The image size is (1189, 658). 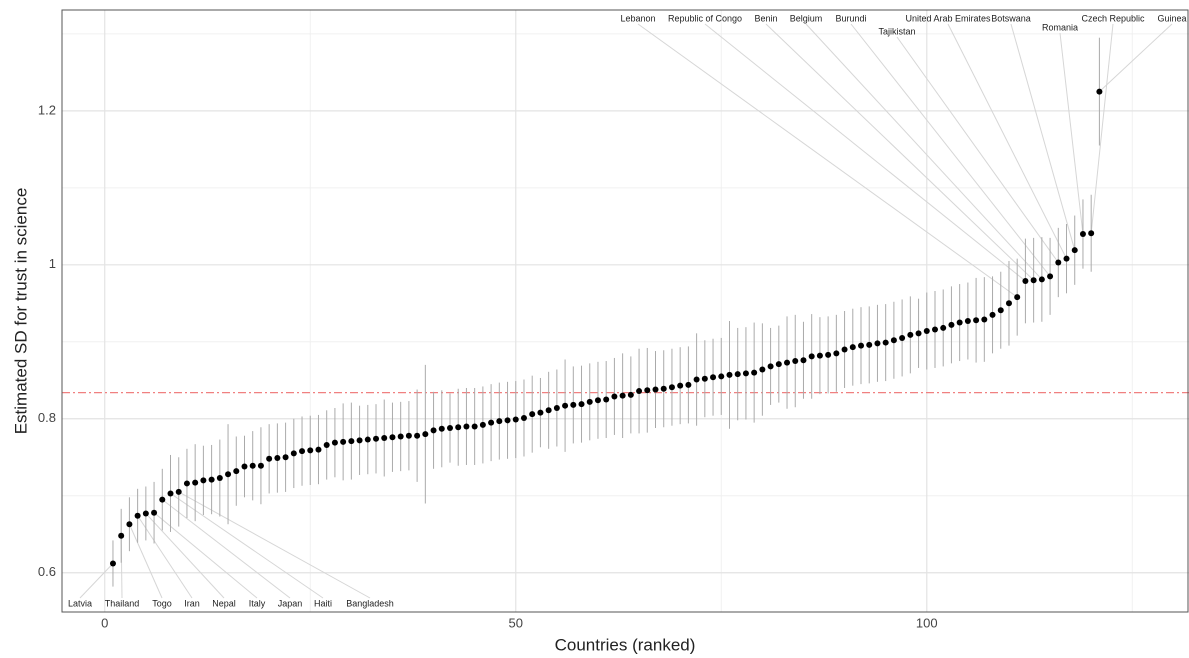 What do you see at coordinates (192, 603) in the screenshot?
I see `point-label: Iran` at bounding box center [192, 603].